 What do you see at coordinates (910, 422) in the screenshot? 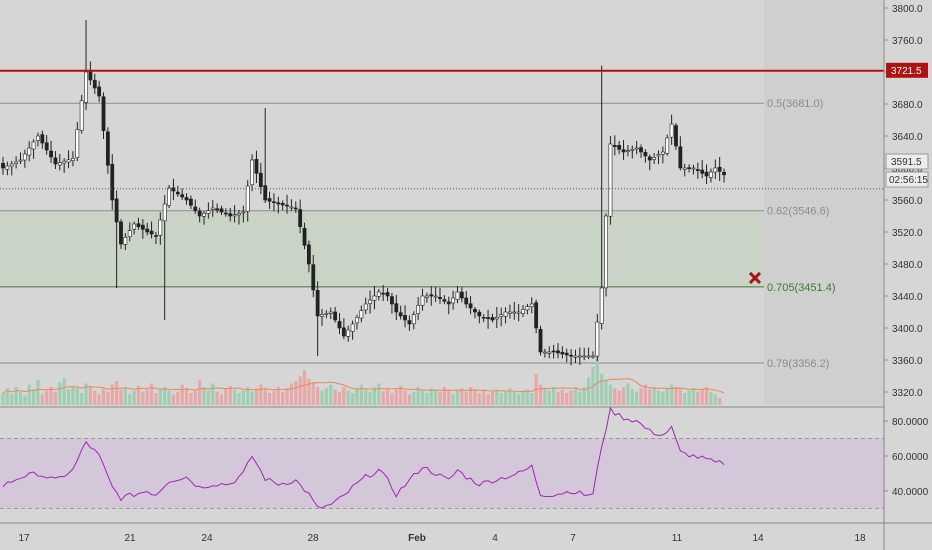
I see `rsi-axis-label: 80.0000` at bounding box center [910, 422].